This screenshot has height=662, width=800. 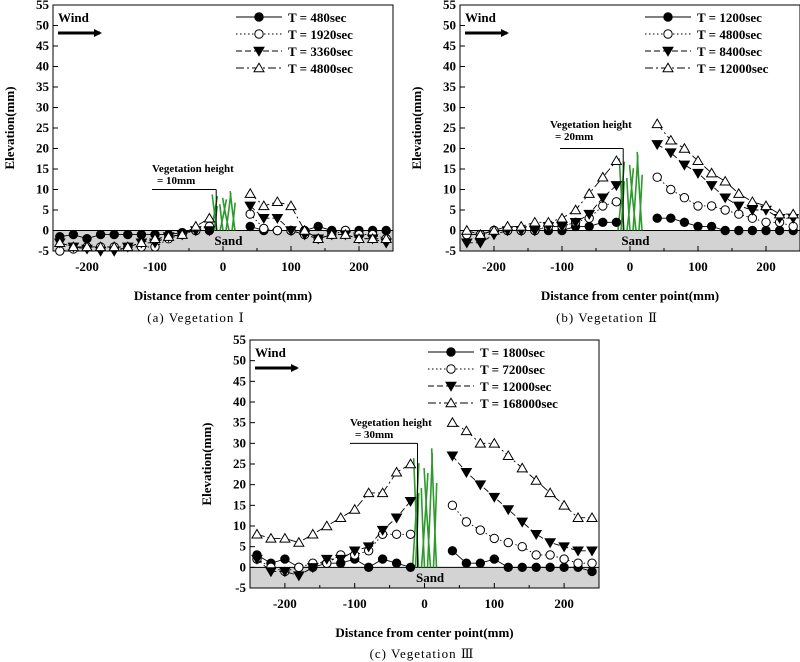 I want to click on vegetation-height-label: Vegetation height, so click(x=391, y=423).